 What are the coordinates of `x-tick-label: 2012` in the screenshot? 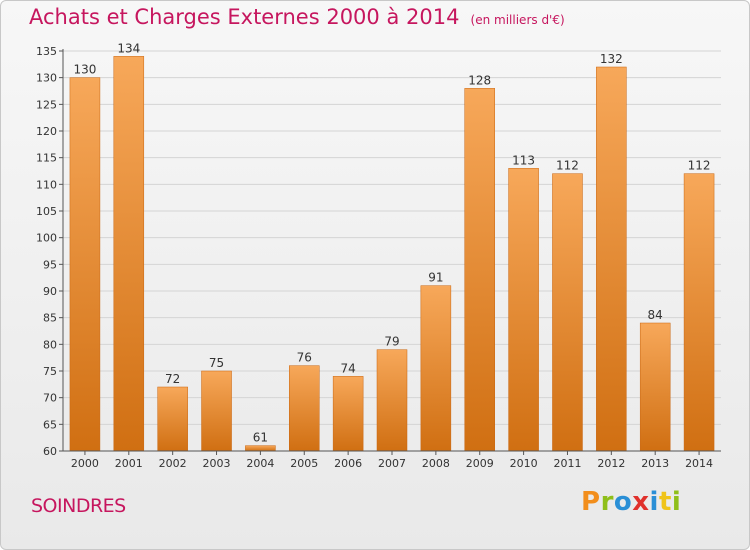 It's located at (611, 463).